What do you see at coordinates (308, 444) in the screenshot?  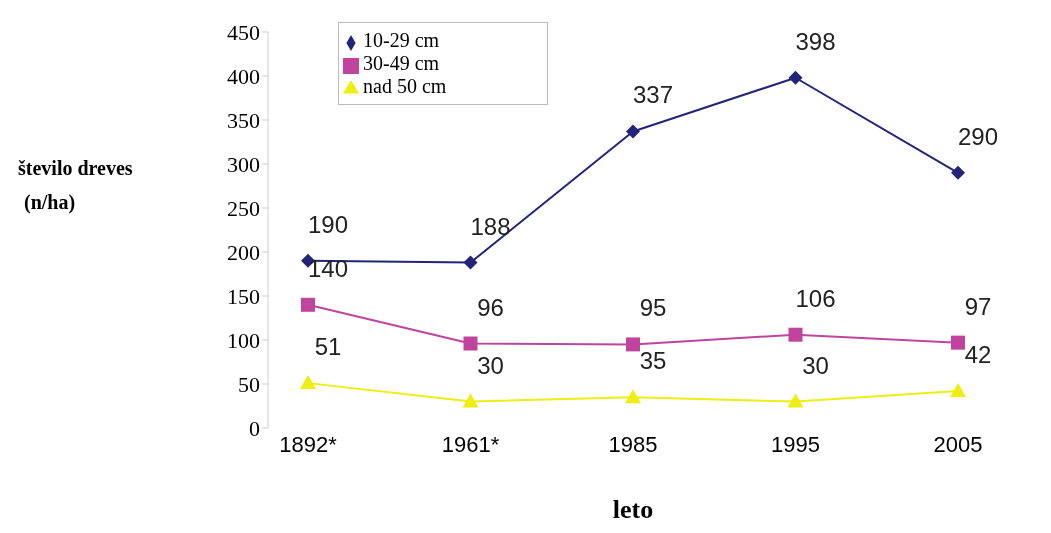 I see `x-tick-label: 1892*` at bounding box center [308, 444].